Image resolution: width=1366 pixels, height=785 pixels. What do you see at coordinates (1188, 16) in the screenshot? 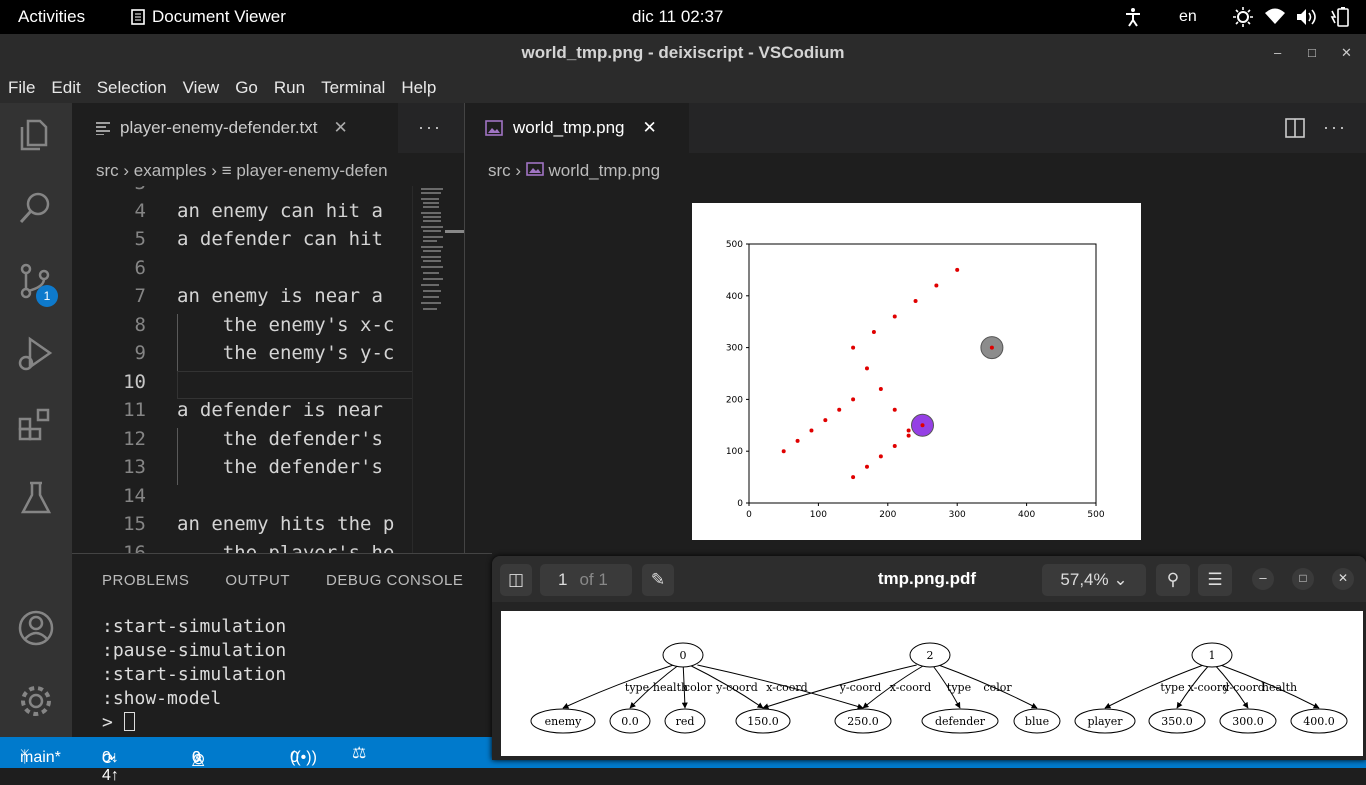
I see `keyboard-layout: en` at bounding box center [1188, 16].